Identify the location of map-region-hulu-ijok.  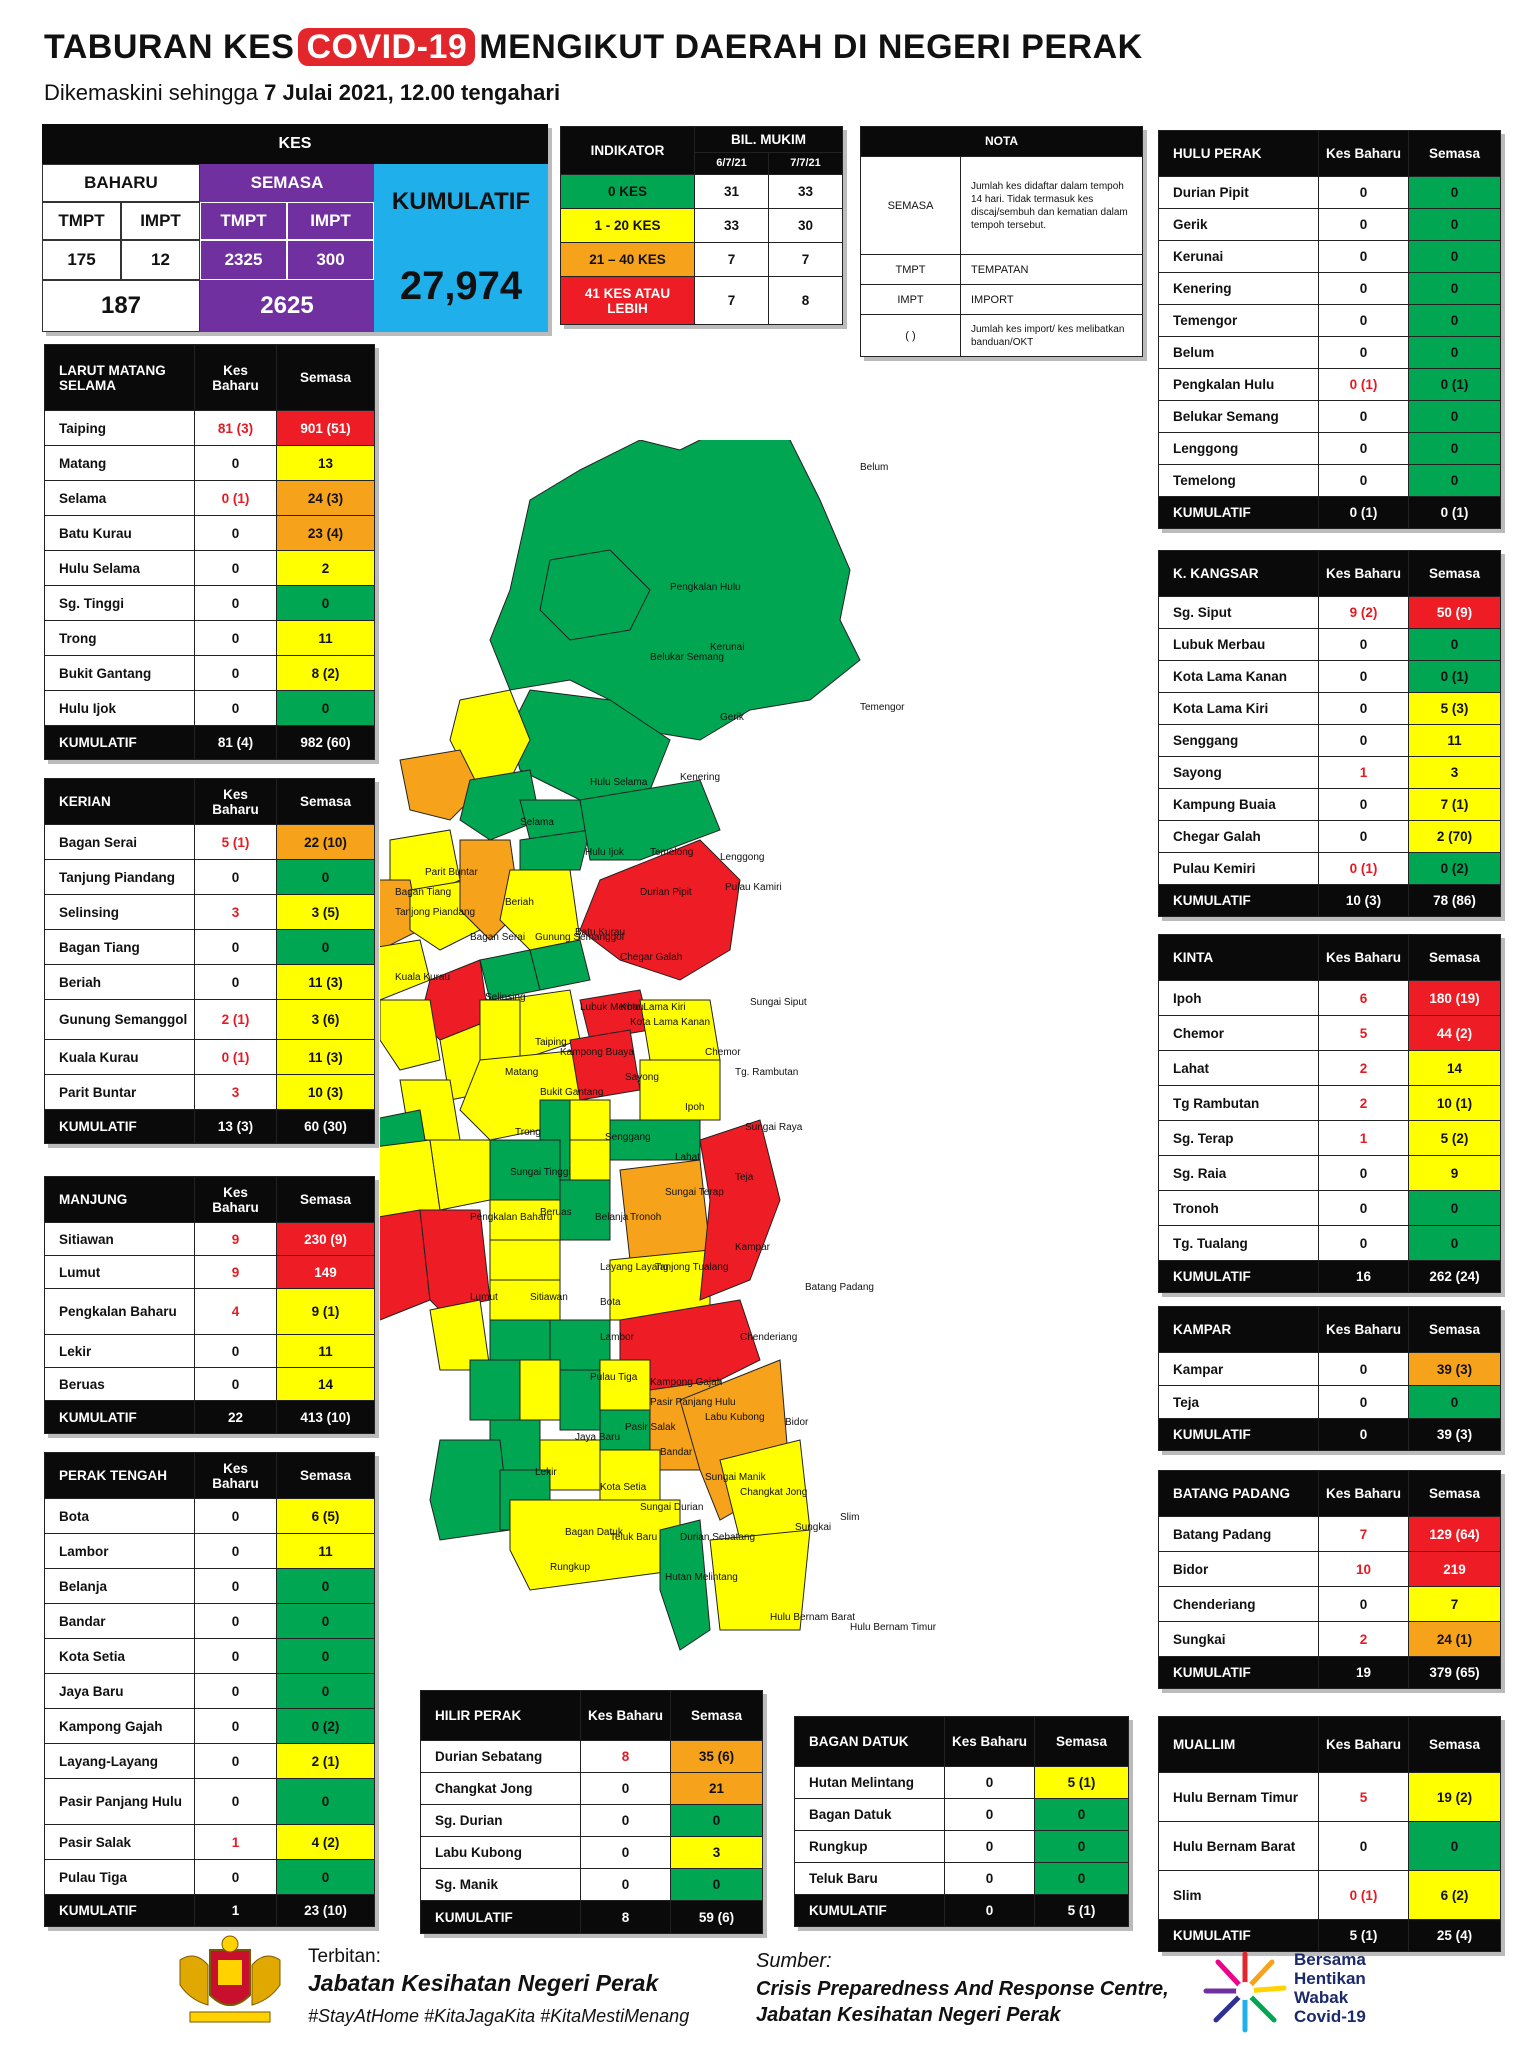
(500, 805).